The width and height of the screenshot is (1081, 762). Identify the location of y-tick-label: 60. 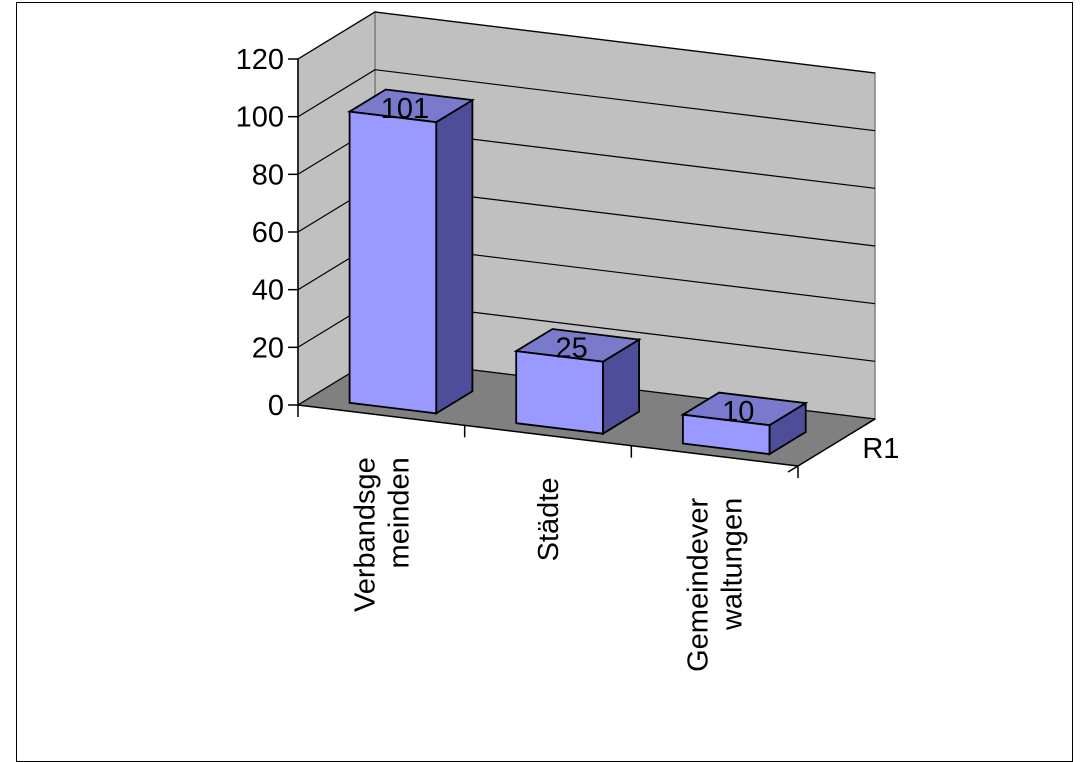
(268, 233).